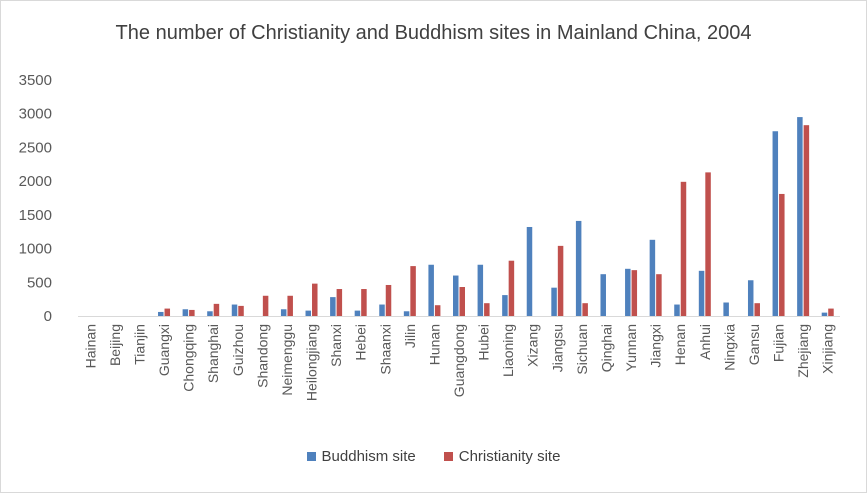  Describe the element at coordinates (311, 456) in the screenshot. I see `legend-swatch-buddhism` at that location.